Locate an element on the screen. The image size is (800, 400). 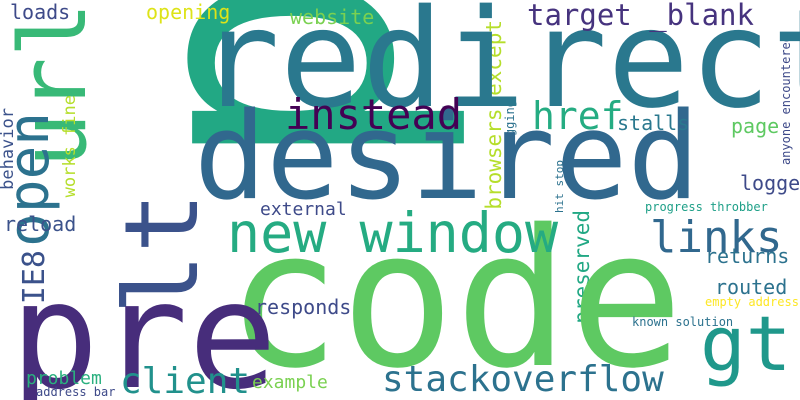
word-website: website is located at coordinates (332, 17).